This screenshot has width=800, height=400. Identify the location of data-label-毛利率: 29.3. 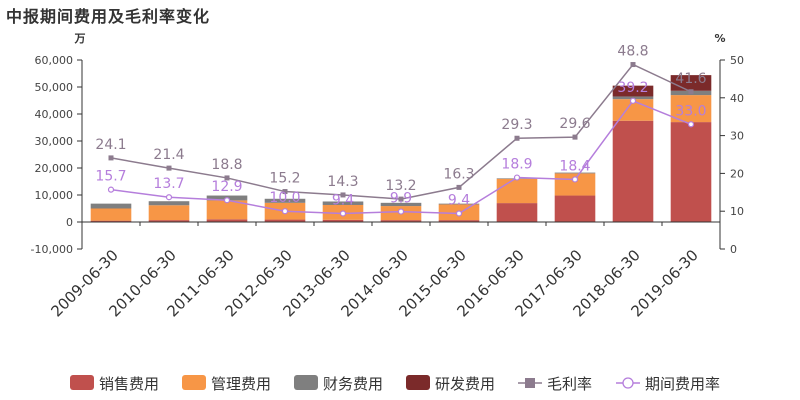
(516, 125).